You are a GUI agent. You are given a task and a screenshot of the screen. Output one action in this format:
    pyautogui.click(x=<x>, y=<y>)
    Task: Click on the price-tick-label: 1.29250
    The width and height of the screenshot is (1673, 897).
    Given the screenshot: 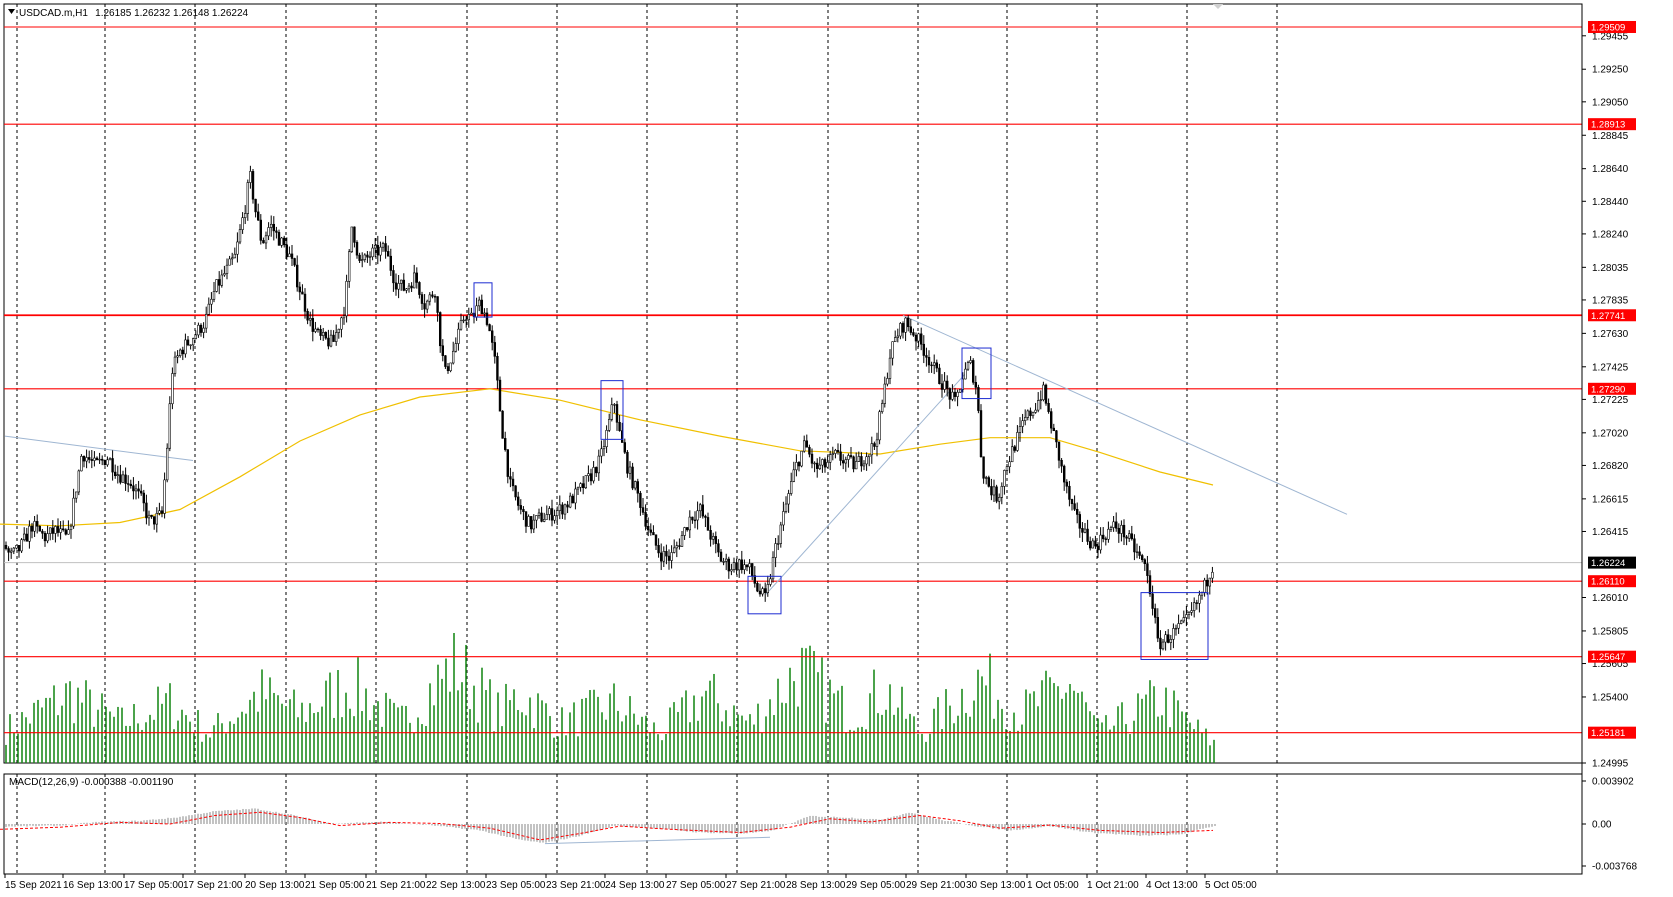 What is the action you would take?
    pyautogui.click(x=1610, y=70)
    